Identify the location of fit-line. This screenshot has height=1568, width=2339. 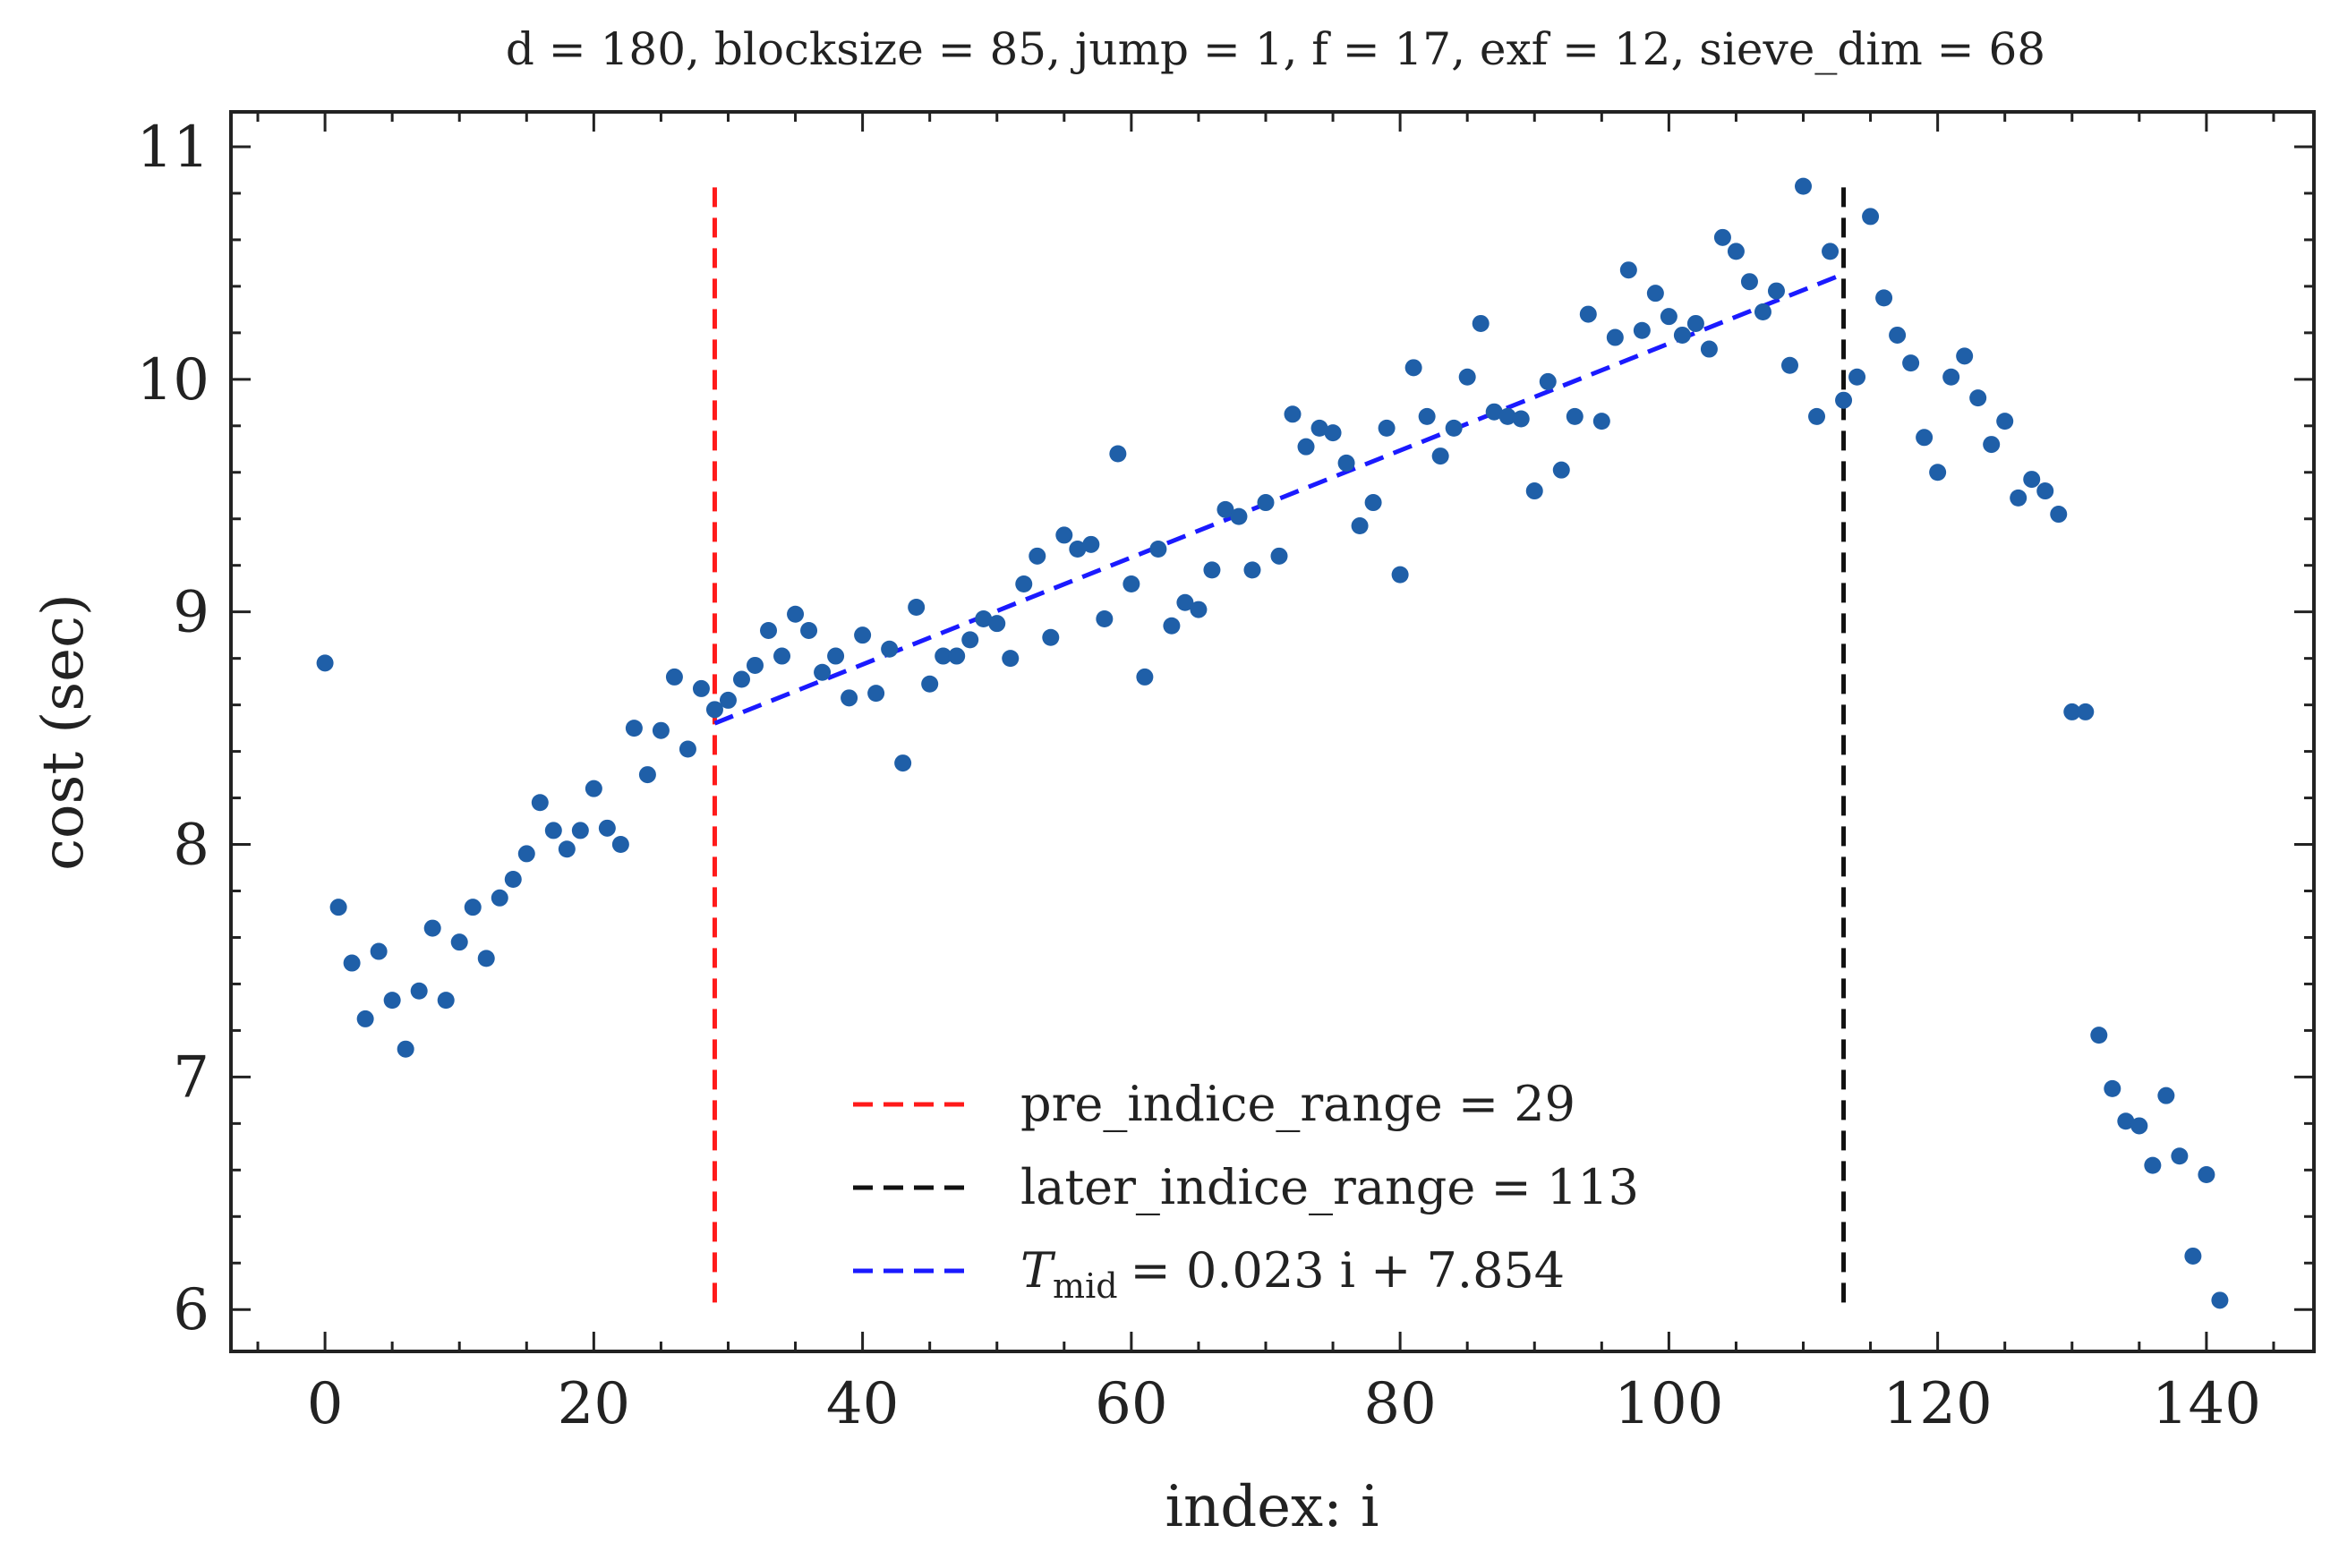
(1279, 498).